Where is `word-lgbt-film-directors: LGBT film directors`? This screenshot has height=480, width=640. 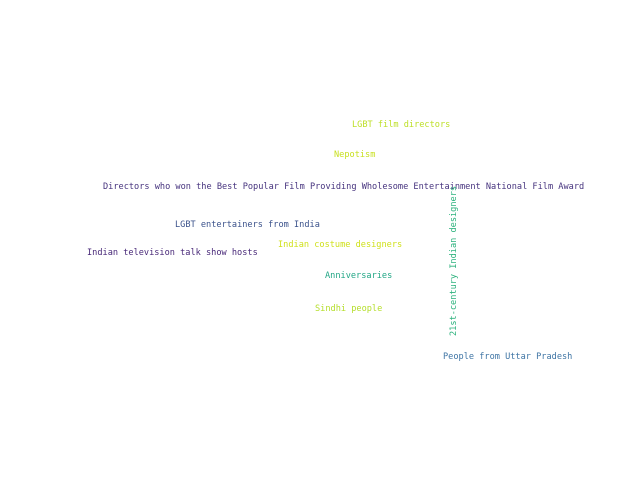 word-lgbt-film-directors: LGBT film directors is located at coordinates (401, 125).